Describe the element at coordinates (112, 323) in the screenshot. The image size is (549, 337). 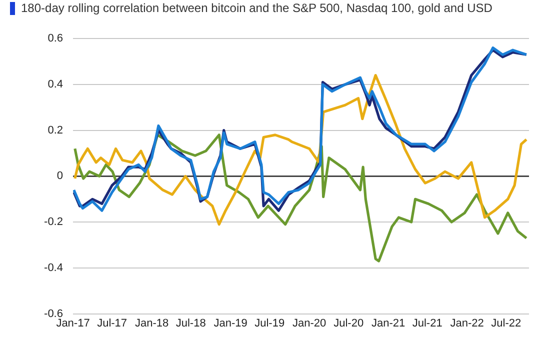
I see `x-tick-label: Jul-17` at that location.